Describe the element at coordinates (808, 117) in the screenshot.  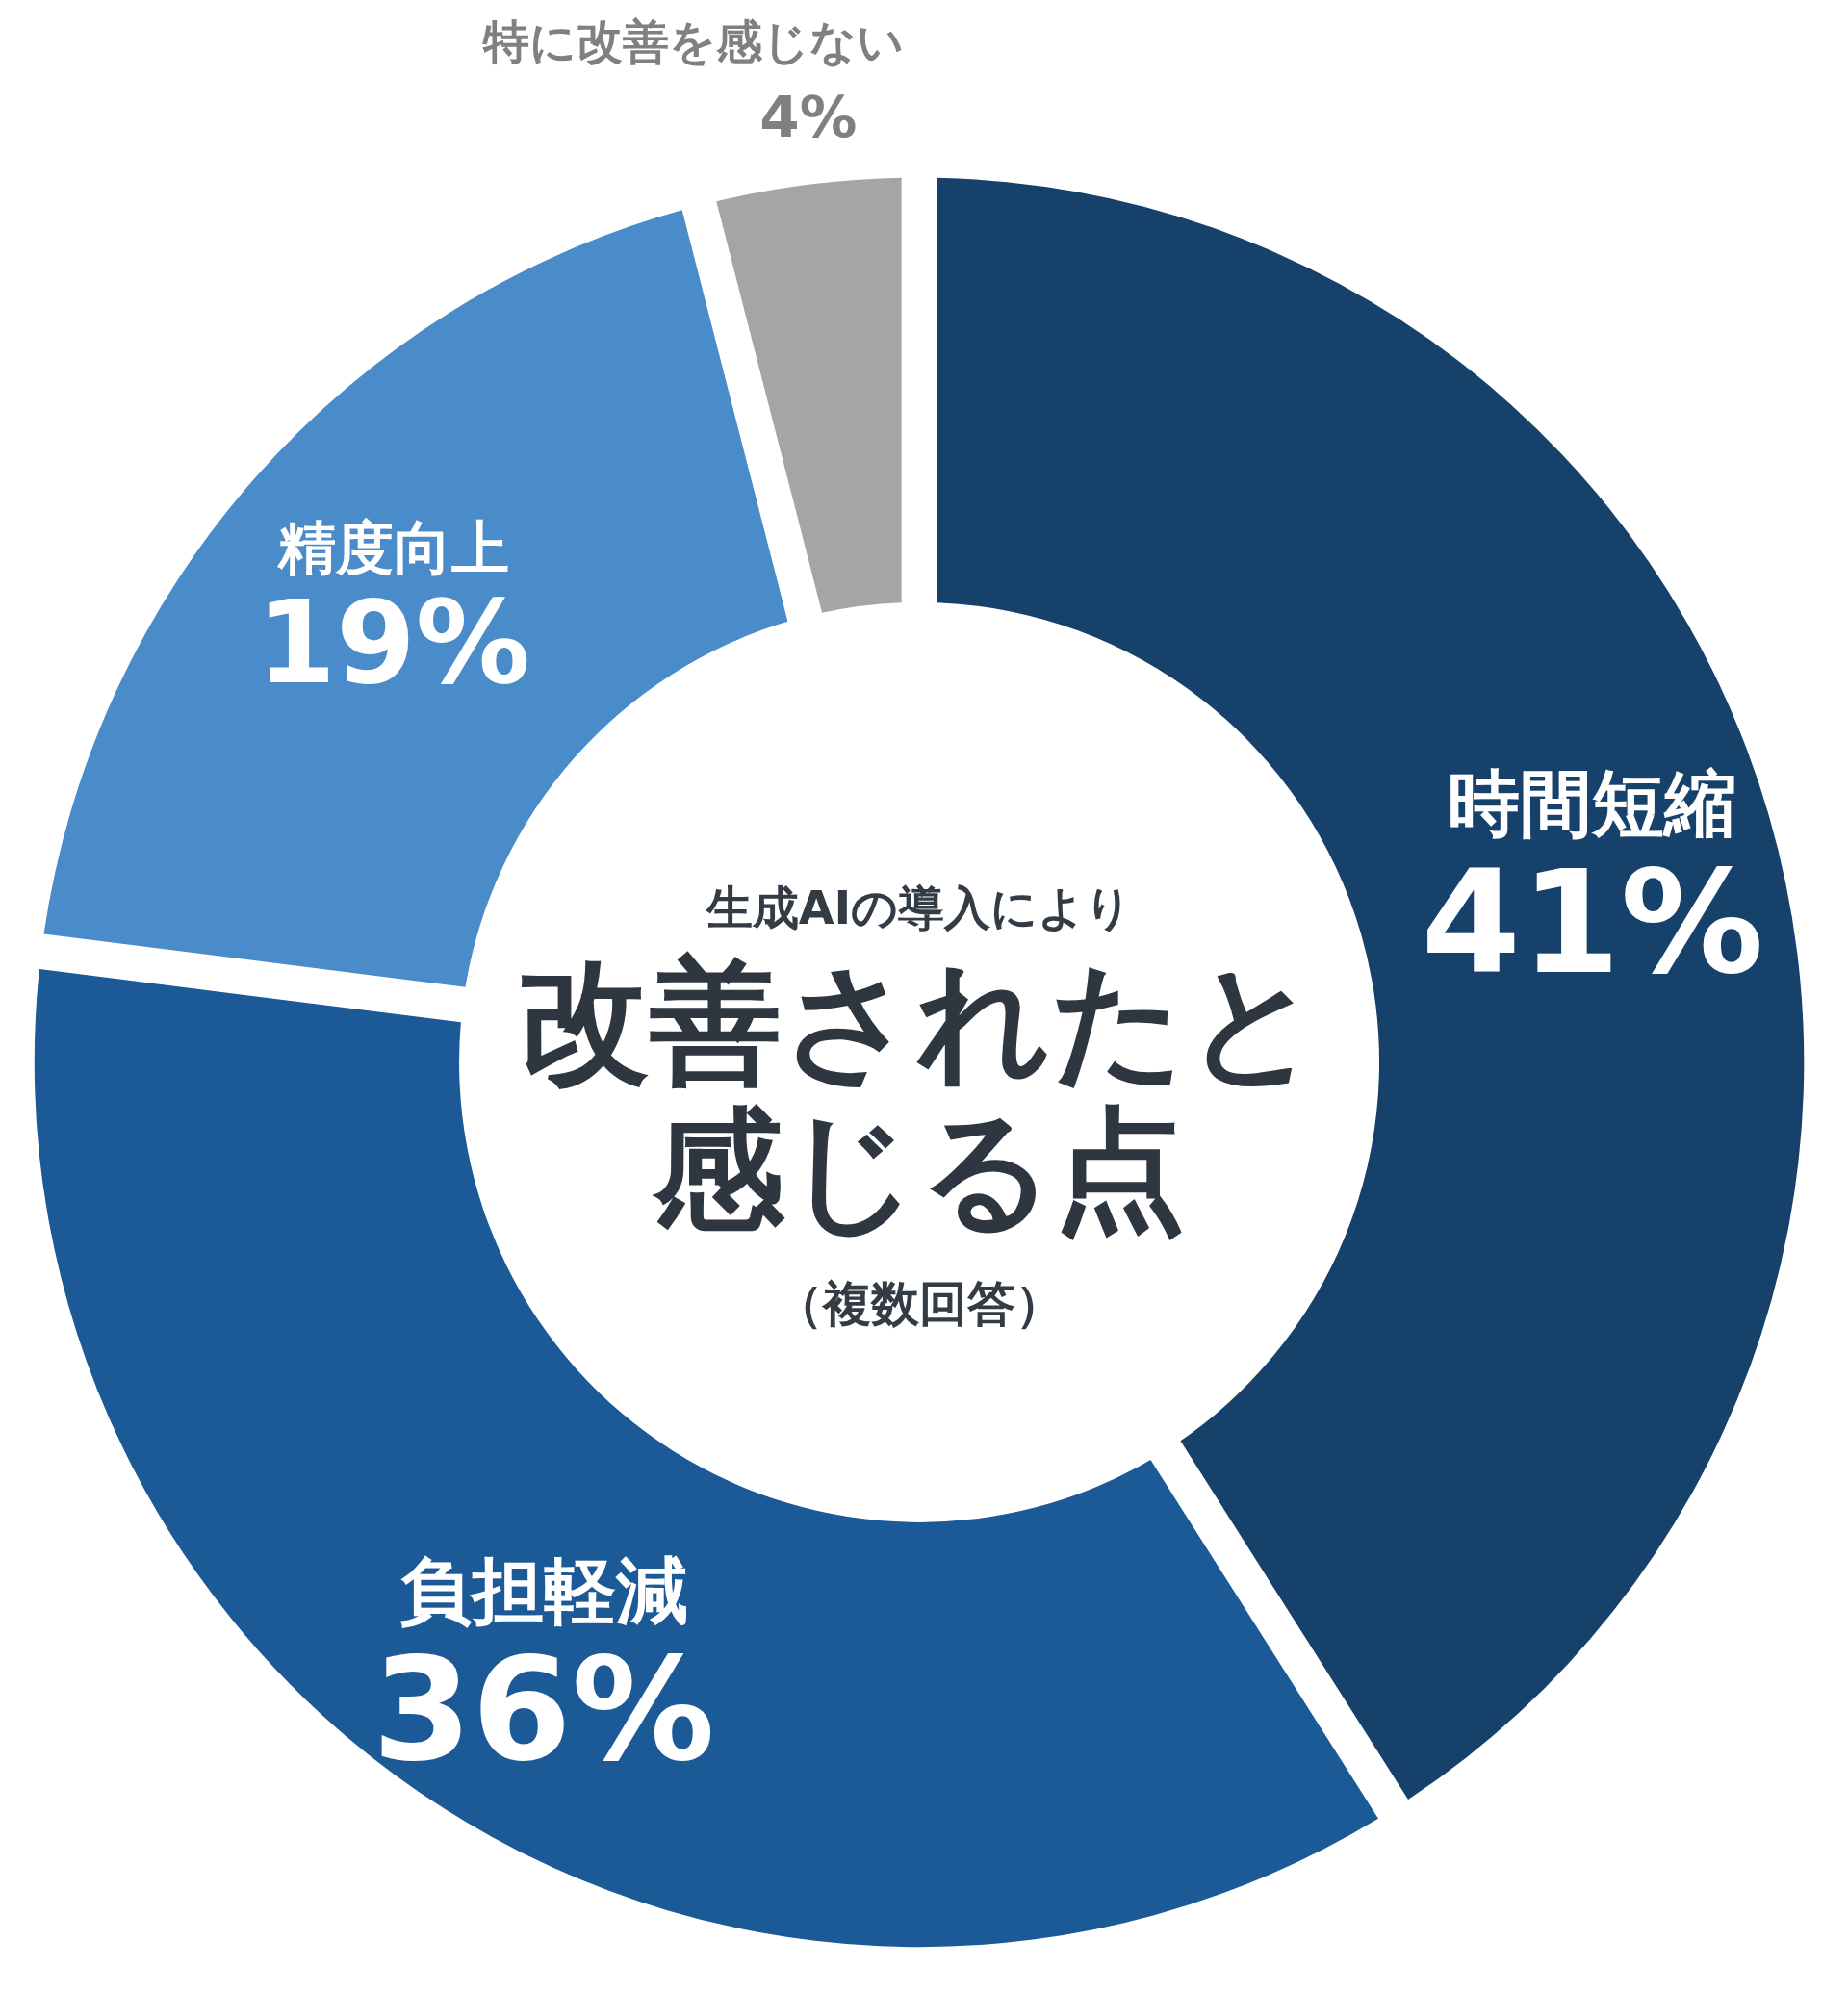
I see `data-label: 4%` at that location.